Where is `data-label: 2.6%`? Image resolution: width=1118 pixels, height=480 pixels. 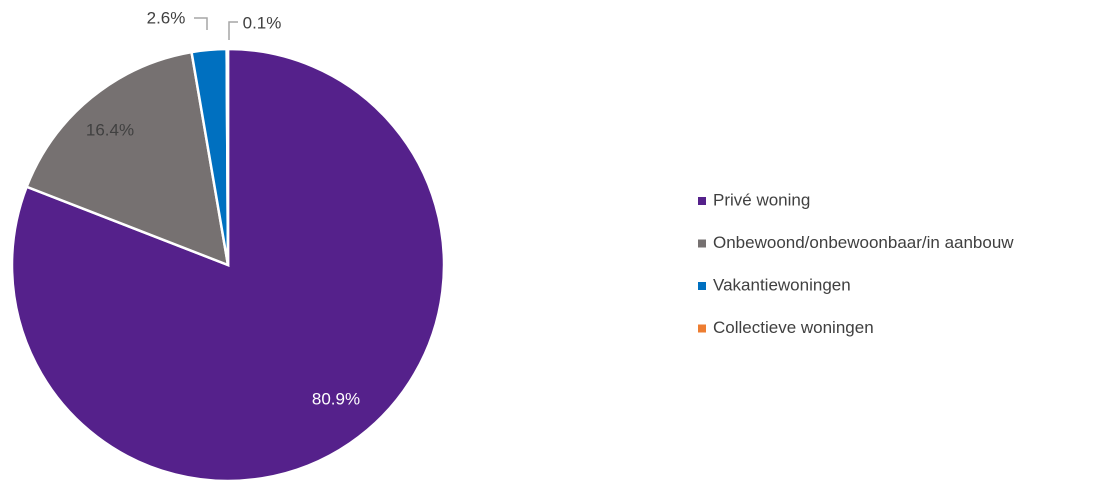
data-label: 2.6% is located at coordinates (166, 17).